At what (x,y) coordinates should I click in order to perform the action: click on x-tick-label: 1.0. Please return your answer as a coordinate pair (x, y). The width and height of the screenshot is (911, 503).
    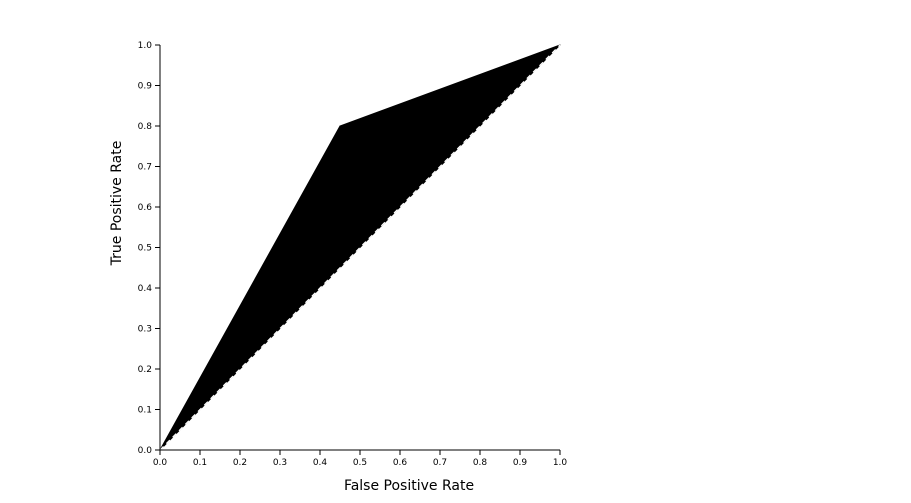
    Looking at the image, I should click on (560, 463).